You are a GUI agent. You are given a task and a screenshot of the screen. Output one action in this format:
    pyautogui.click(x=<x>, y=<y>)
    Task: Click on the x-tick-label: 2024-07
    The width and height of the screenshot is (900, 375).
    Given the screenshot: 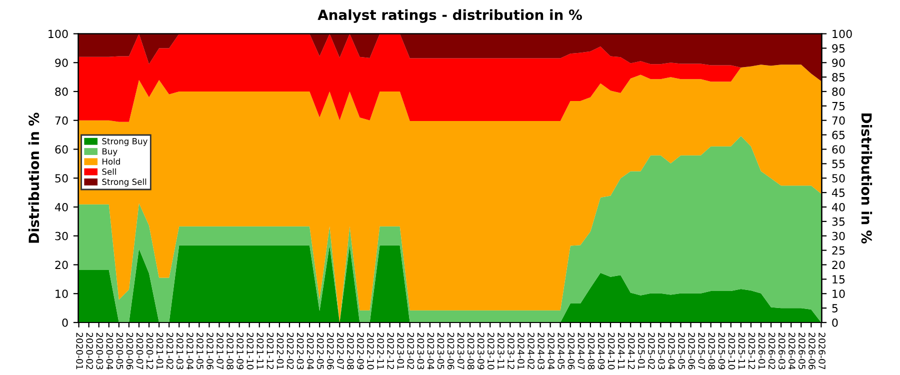 What is the action you would take?
    pyautogui.click(x=581, y=351)
    